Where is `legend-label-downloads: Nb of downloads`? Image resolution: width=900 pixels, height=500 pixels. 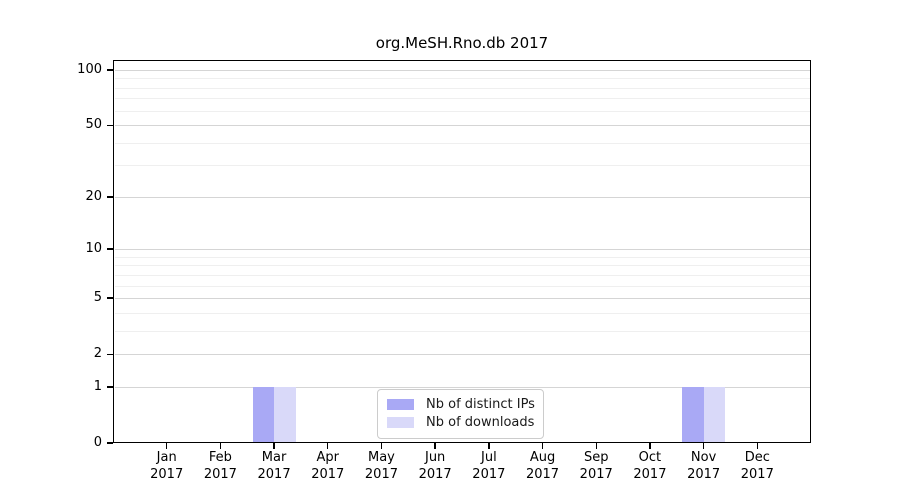
legend-label-downloads: Nb of downloads is located at coordinates (480, 422).